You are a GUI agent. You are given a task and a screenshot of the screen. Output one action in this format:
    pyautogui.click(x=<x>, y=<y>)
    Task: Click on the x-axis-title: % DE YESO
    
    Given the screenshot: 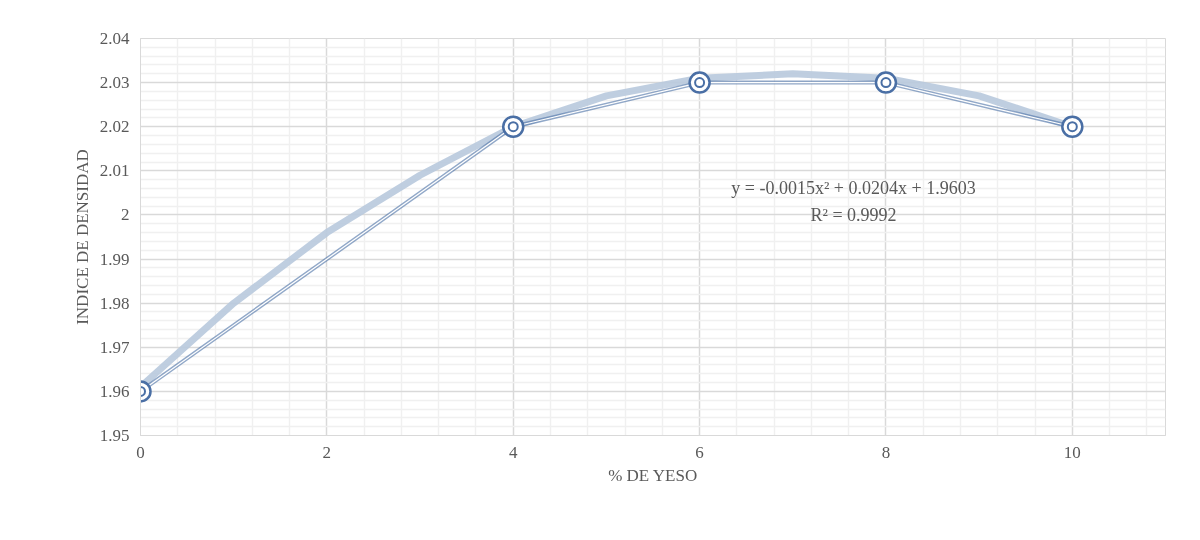 What is the action you would take?
    pyautogui.click(x=653, y=475)
    